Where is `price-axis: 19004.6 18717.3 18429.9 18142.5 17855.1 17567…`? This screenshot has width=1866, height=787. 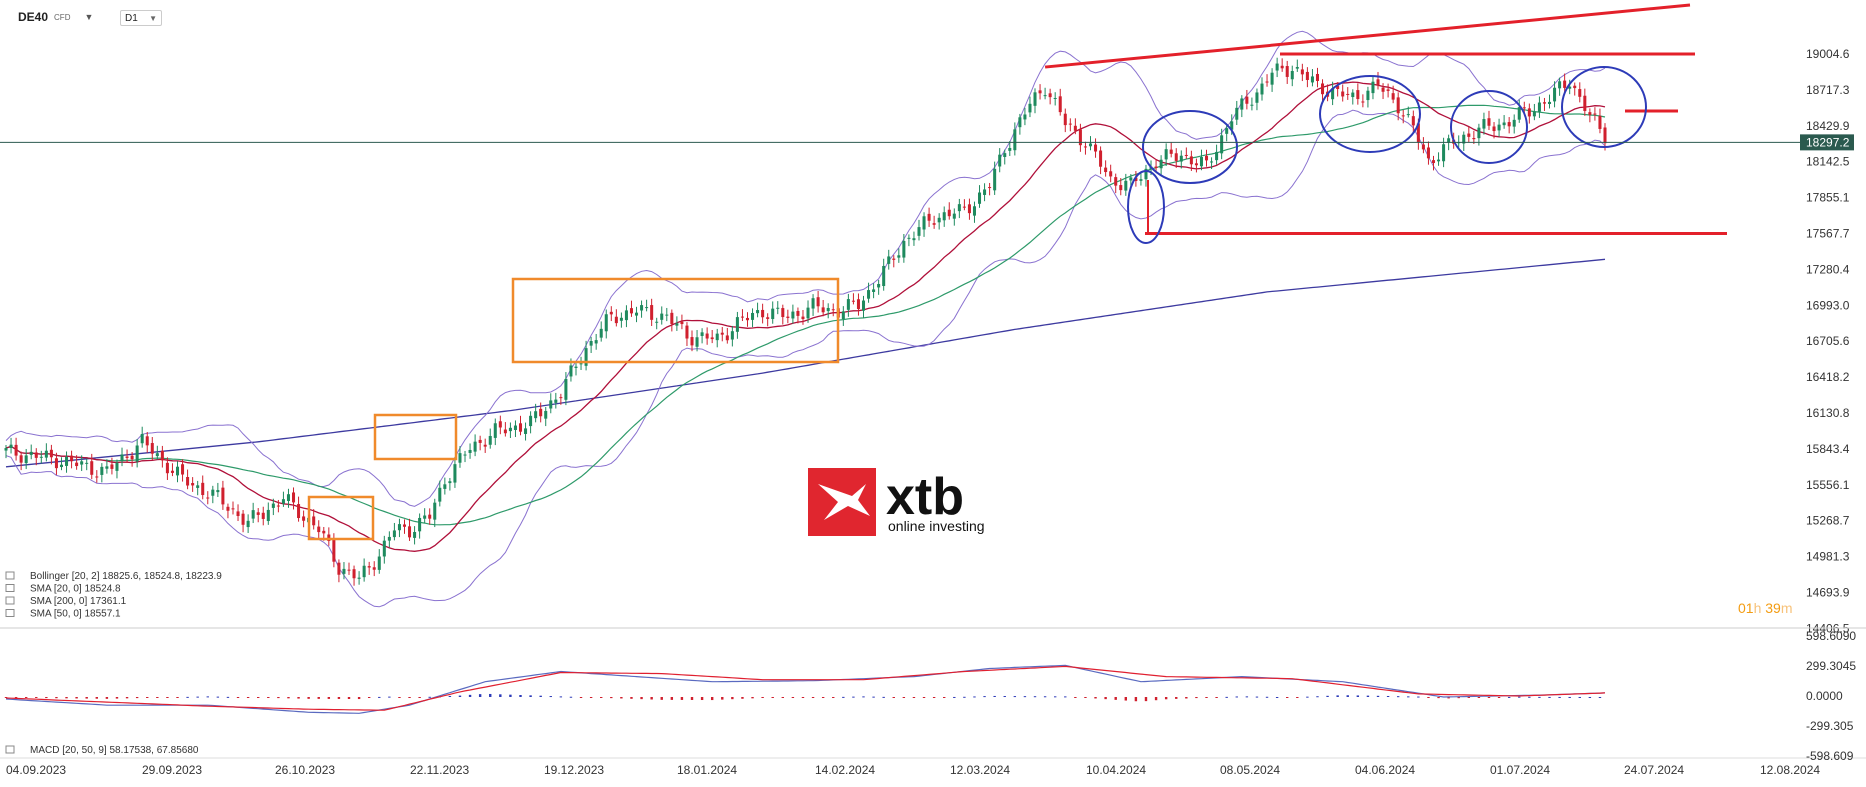
price-axis: 19004.6 18717.3 18429.9 18142.5 17855.1 17567… is located at coordinates (1828, 341).